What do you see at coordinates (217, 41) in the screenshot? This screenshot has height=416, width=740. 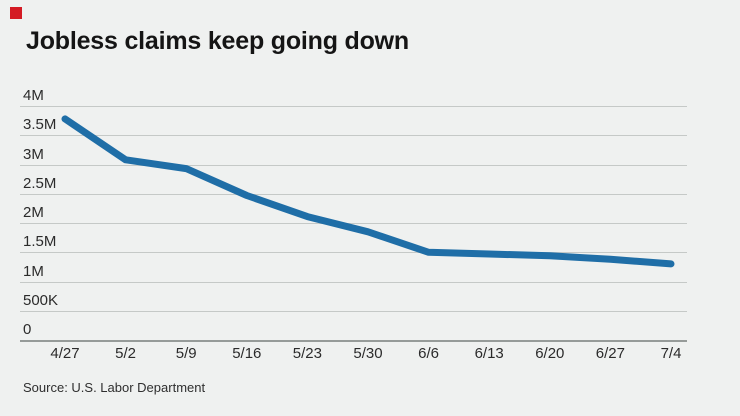 I see `chart-title: Jobless claims keep going down` at bounding box center [217, 41].